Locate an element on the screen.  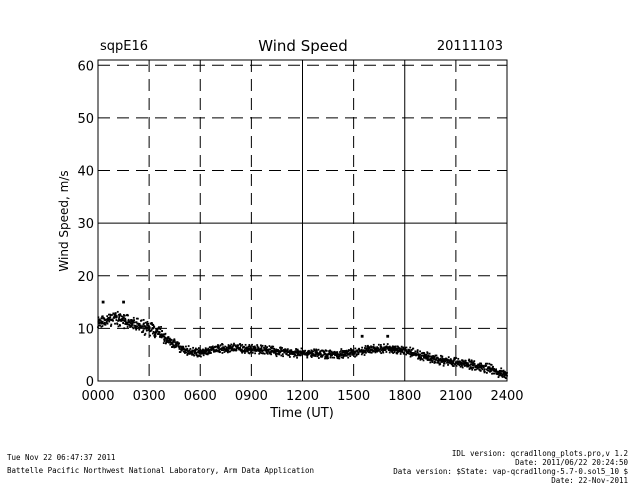
x-tick-label: 2400 is located at coordinates (506, 396).